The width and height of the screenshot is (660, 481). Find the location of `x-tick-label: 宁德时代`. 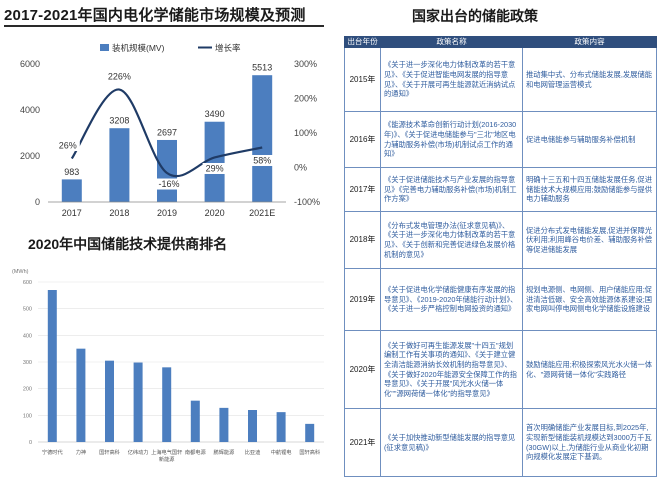

x-tick-label: 宁德时代 is located at coordinates (53, 452).